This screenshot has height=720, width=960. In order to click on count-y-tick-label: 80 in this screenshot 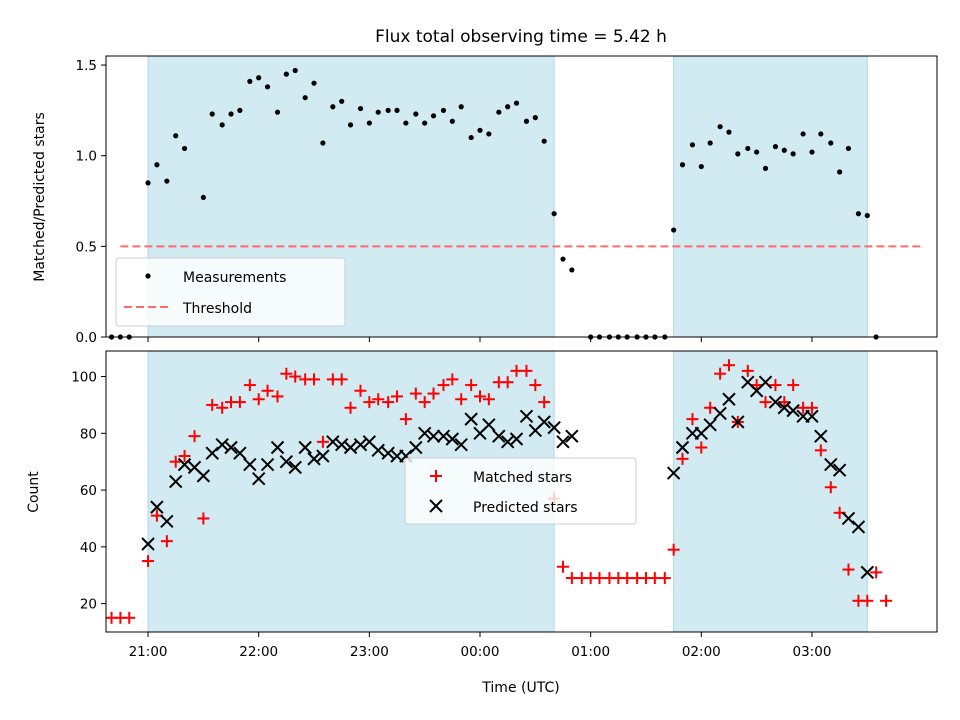, I will do `click(88, 434)`.